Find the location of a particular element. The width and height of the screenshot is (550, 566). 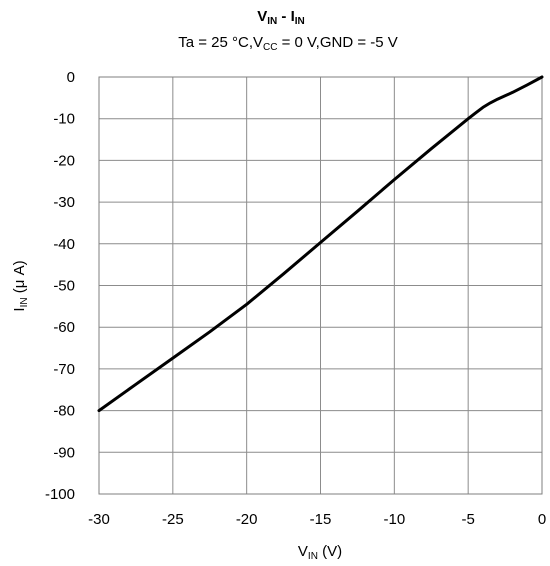

chart-subtitle: Ta = 25 °C,VCC = 0 V,GND = -5 V is located at coordinates (288, 43).